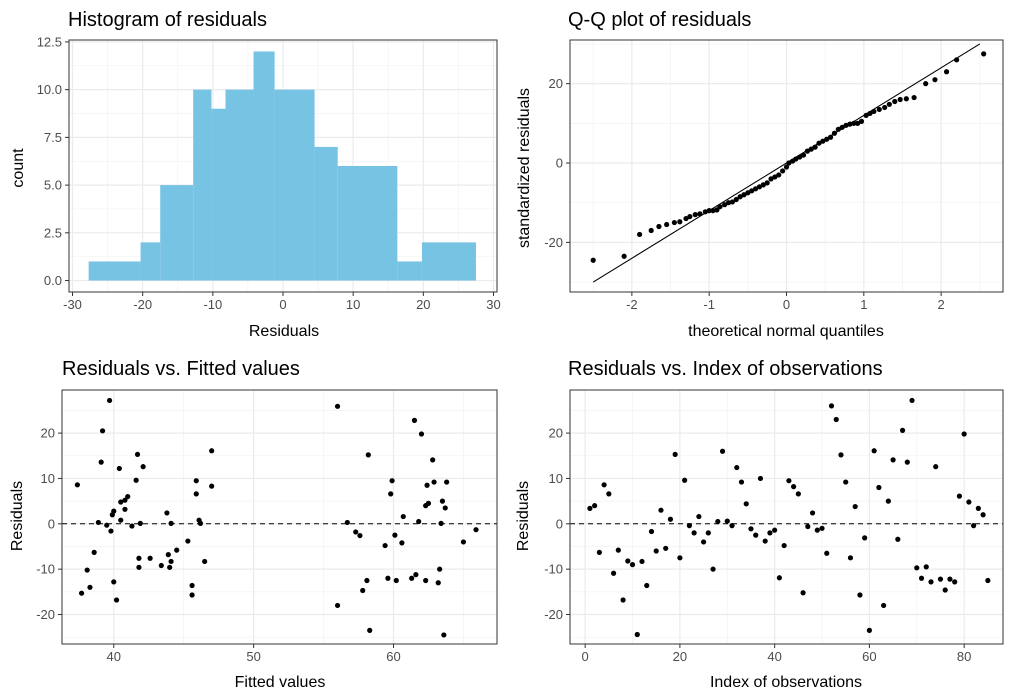 Image resolution: width=1014 pixels, height=700 pixels. Describe the element at coordinates (53, 280) in the screenshot. I see `y-tick-label: 0.0` at that location.